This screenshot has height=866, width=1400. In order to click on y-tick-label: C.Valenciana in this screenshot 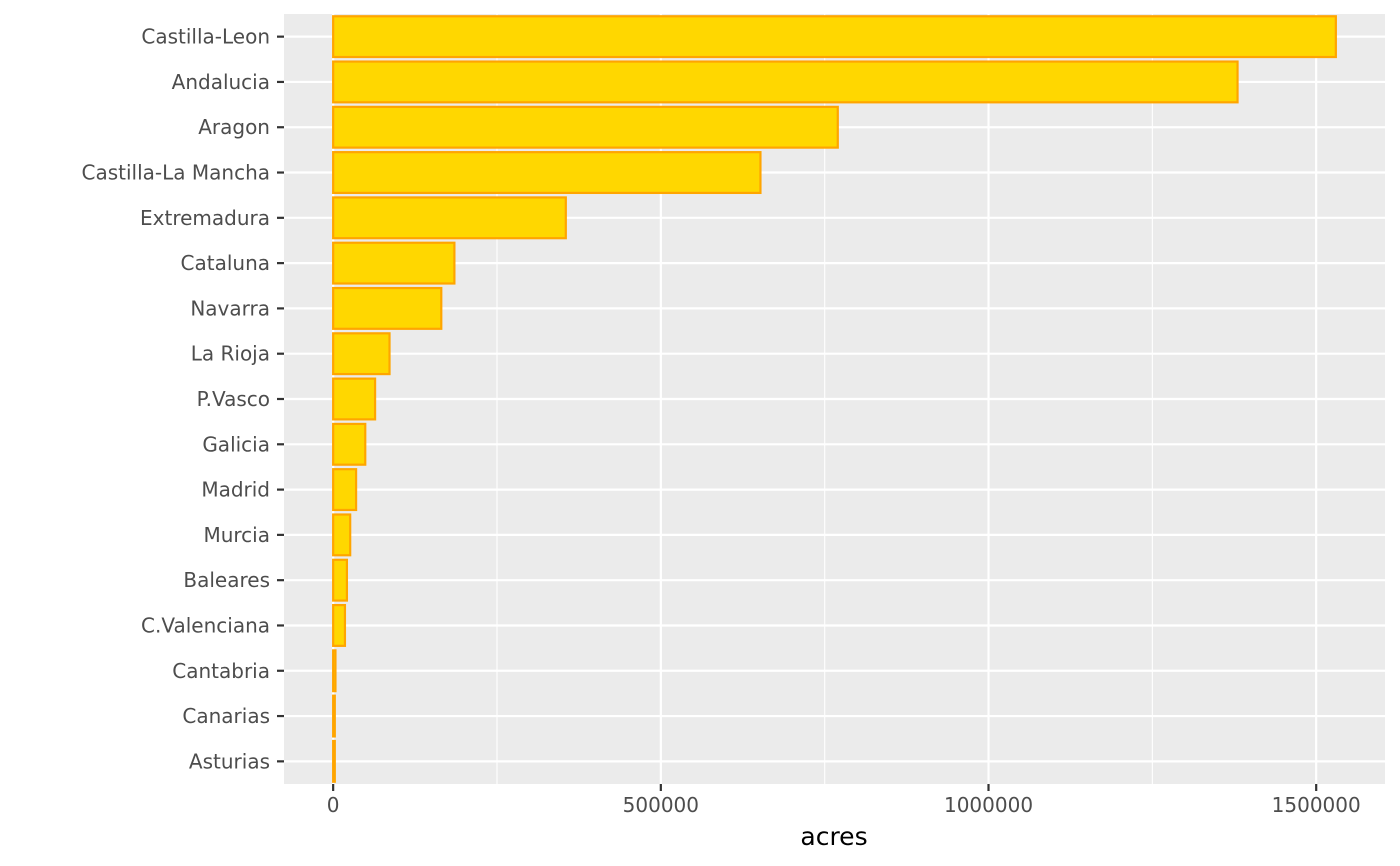, I will do `click(205, 625)`.